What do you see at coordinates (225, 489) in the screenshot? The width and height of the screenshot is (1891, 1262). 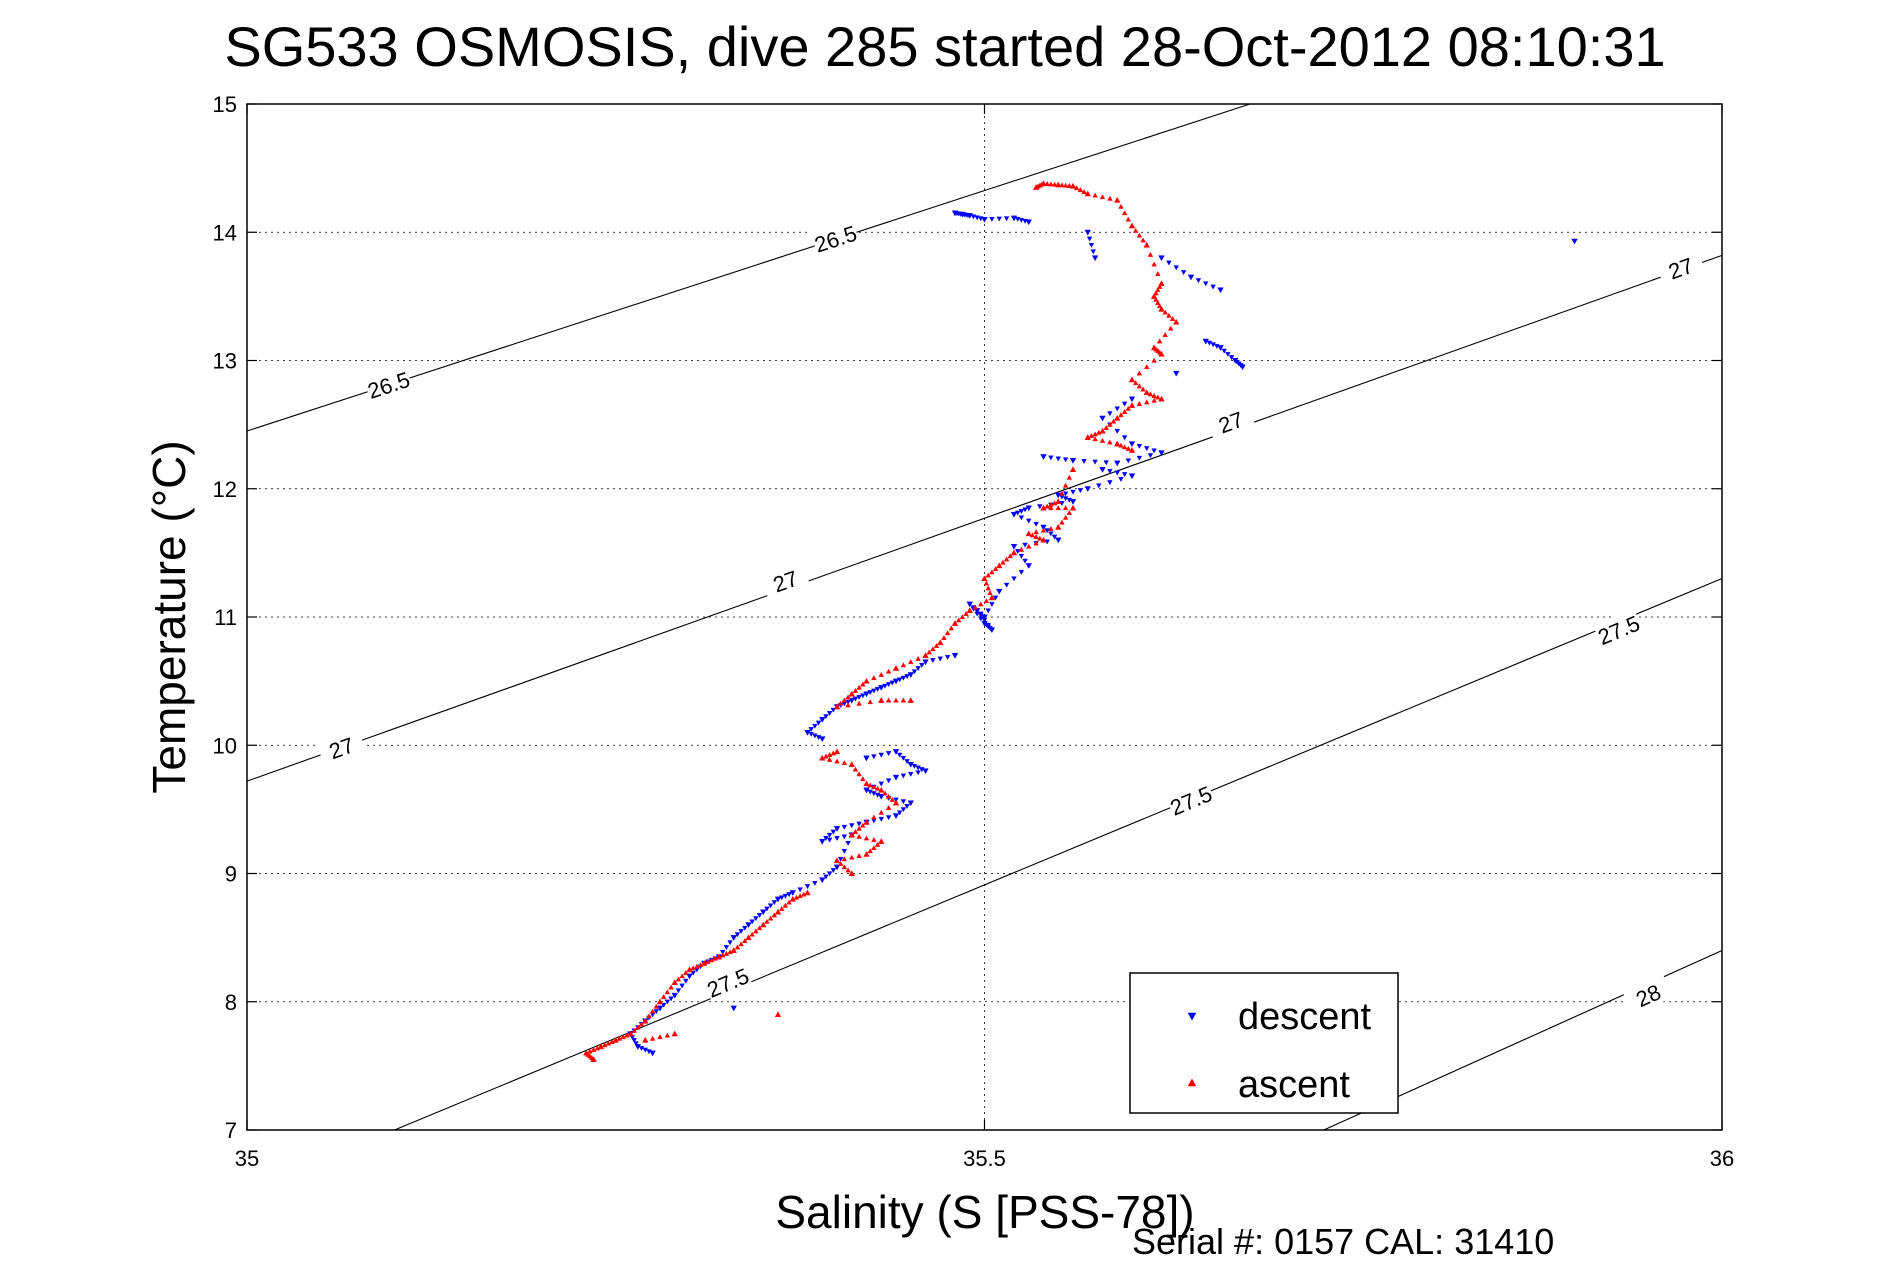 I see `y-tick-label: 12` at bounding box center [225, 489].